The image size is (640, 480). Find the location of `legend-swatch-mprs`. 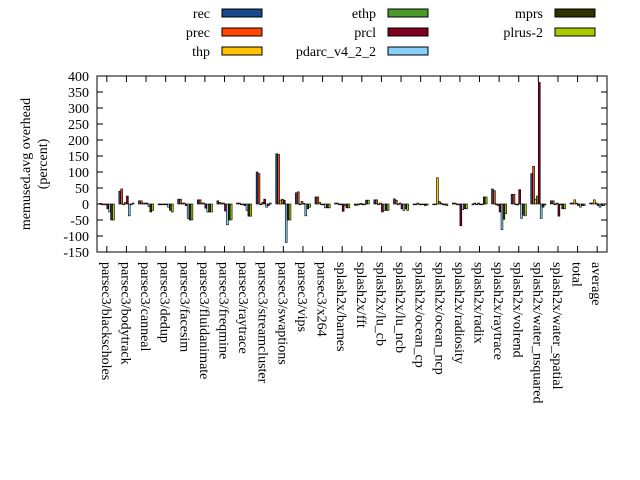

legend-swatch-mprs is located at coordinates (575, 13).